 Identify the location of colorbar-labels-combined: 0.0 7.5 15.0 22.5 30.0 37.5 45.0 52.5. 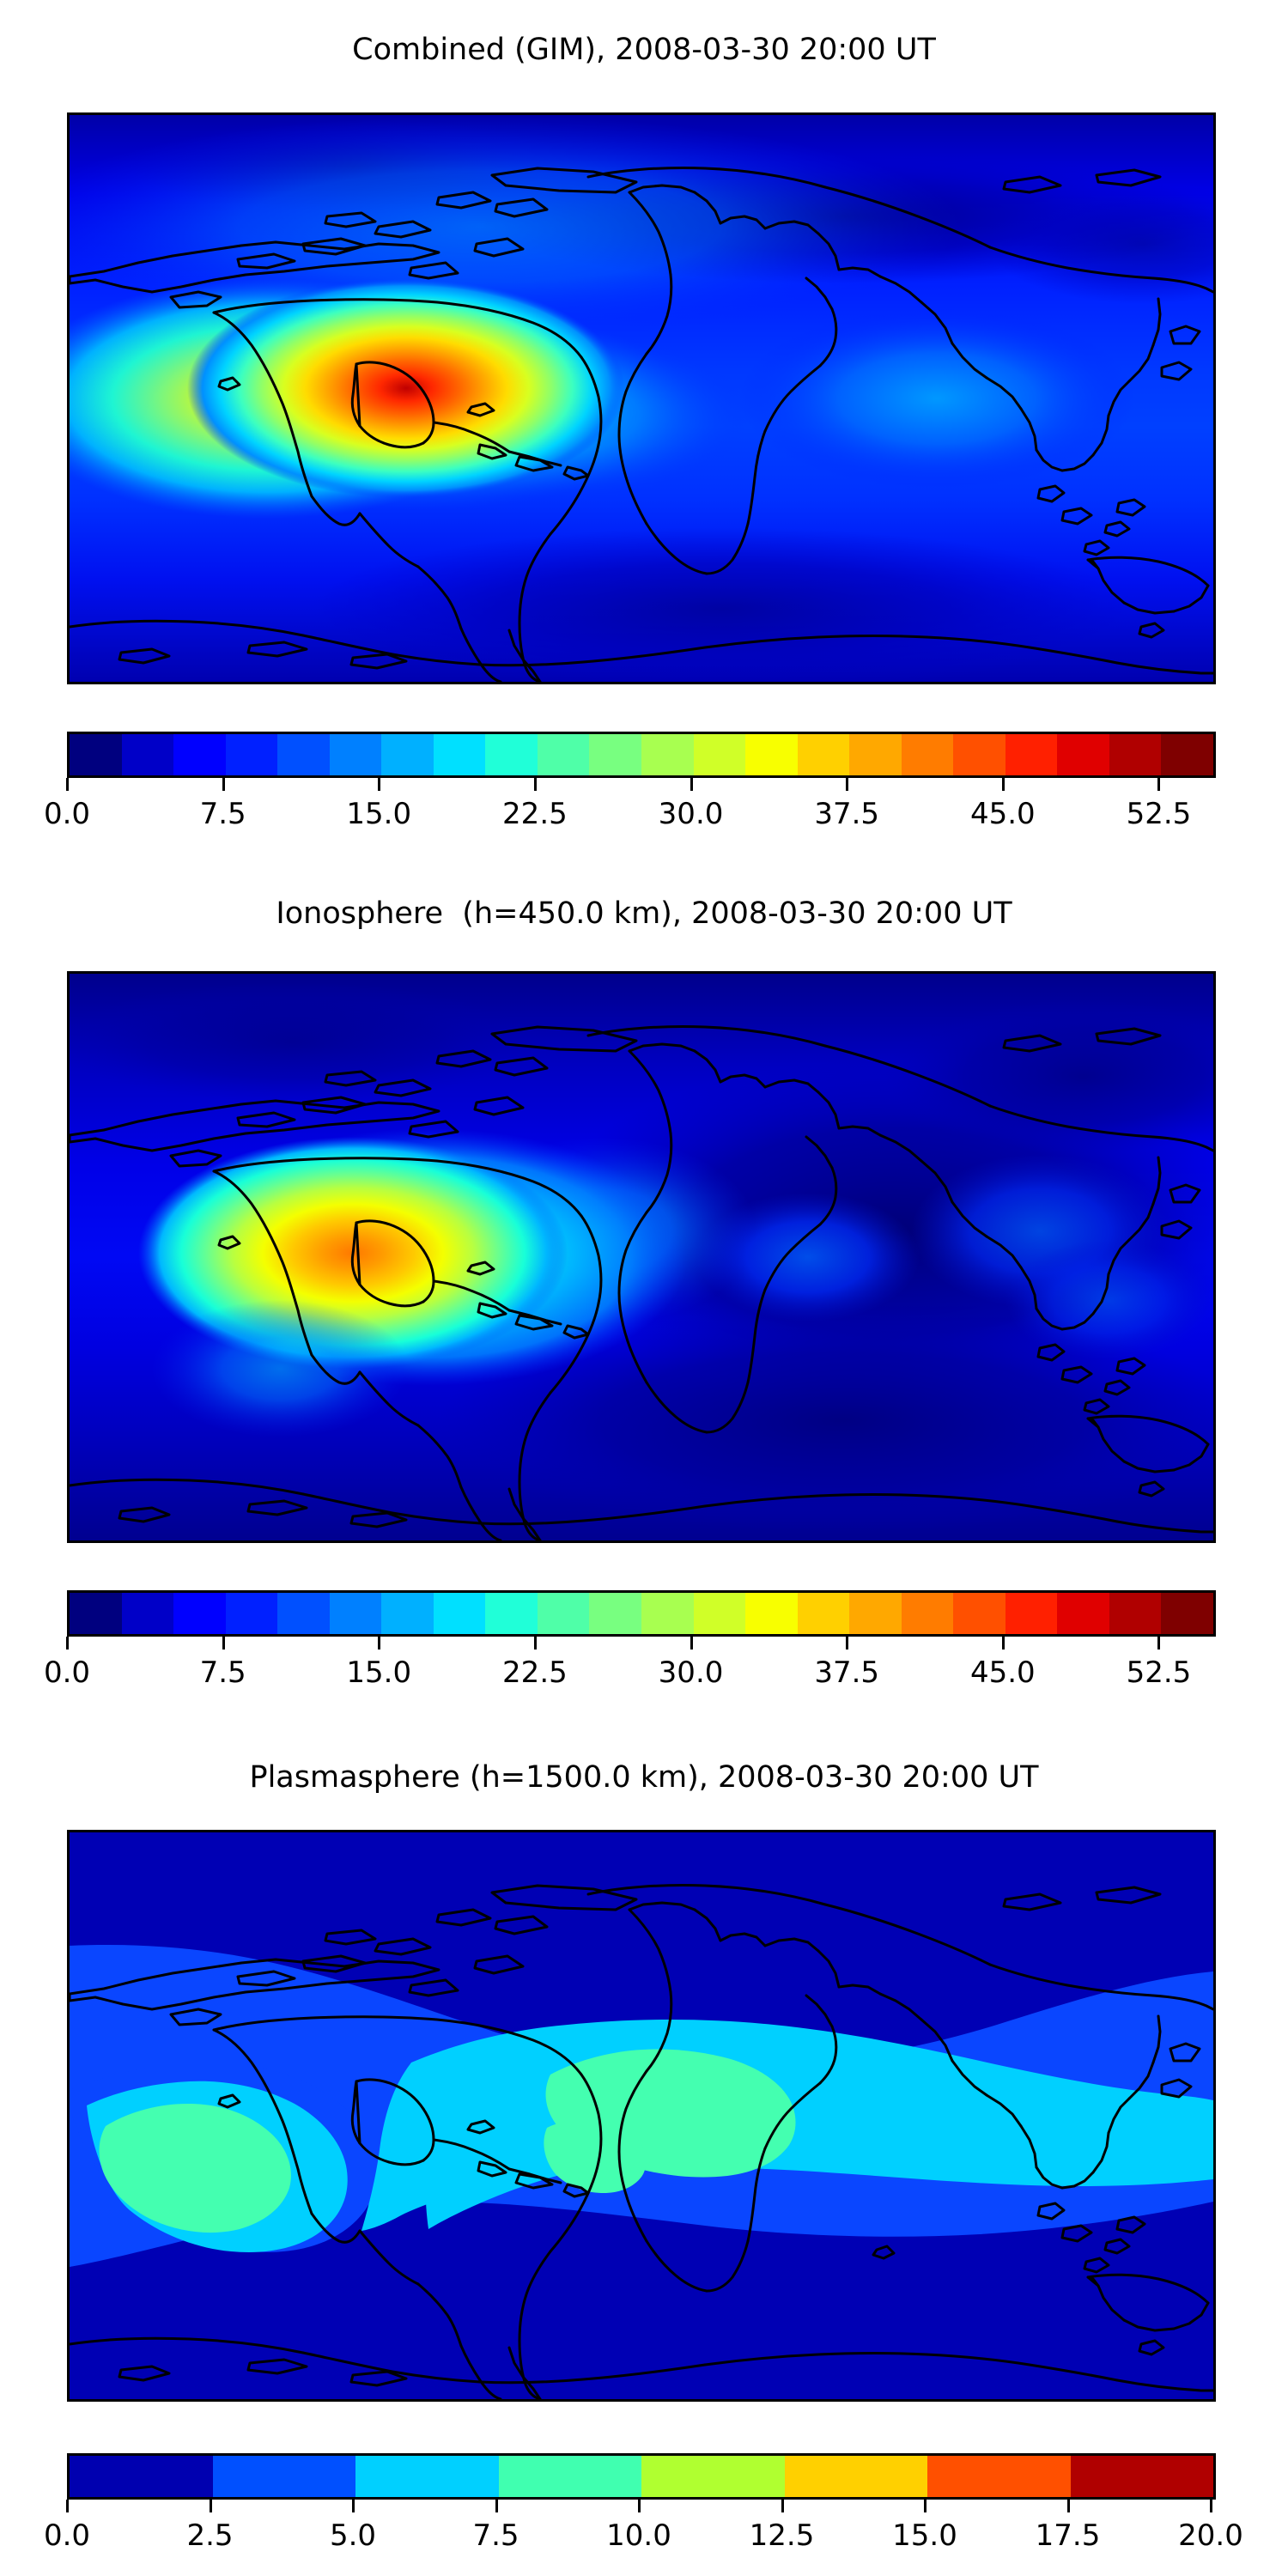
(629, 816).